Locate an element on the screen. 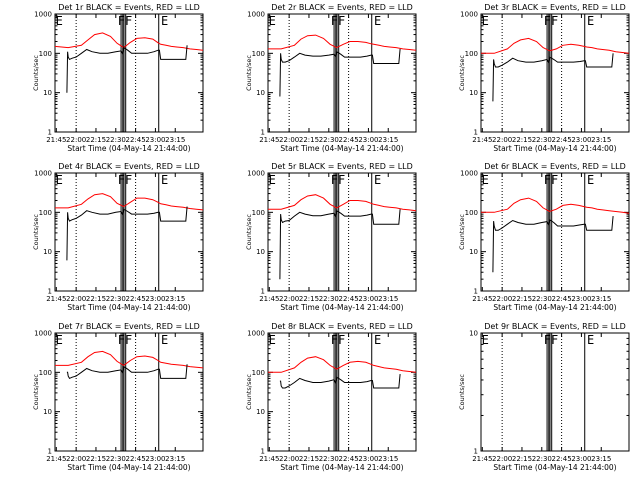 This screenshot has width=640, height=480. plot-title: Det 1r BLACK = Events, RED = LLD is located at coordinates (129, 7).